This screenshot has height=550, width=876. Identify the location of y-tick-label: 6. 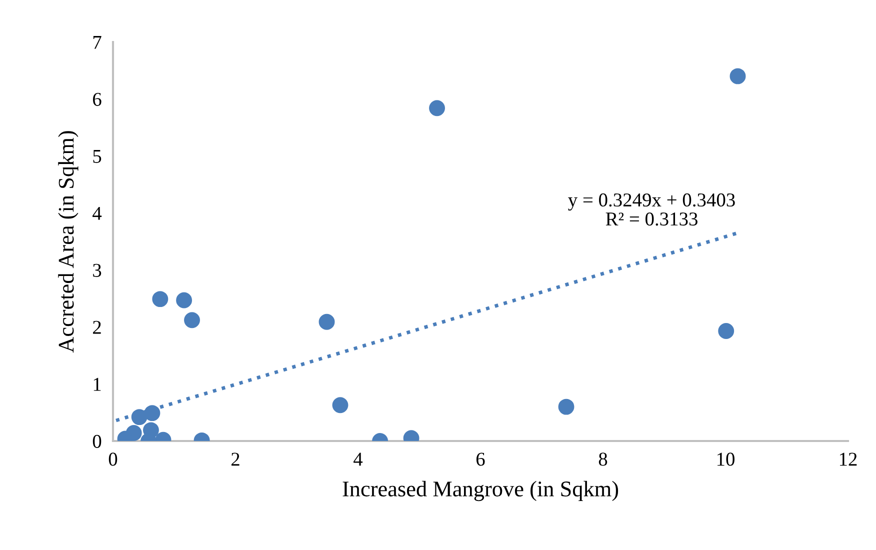
(97, 99).